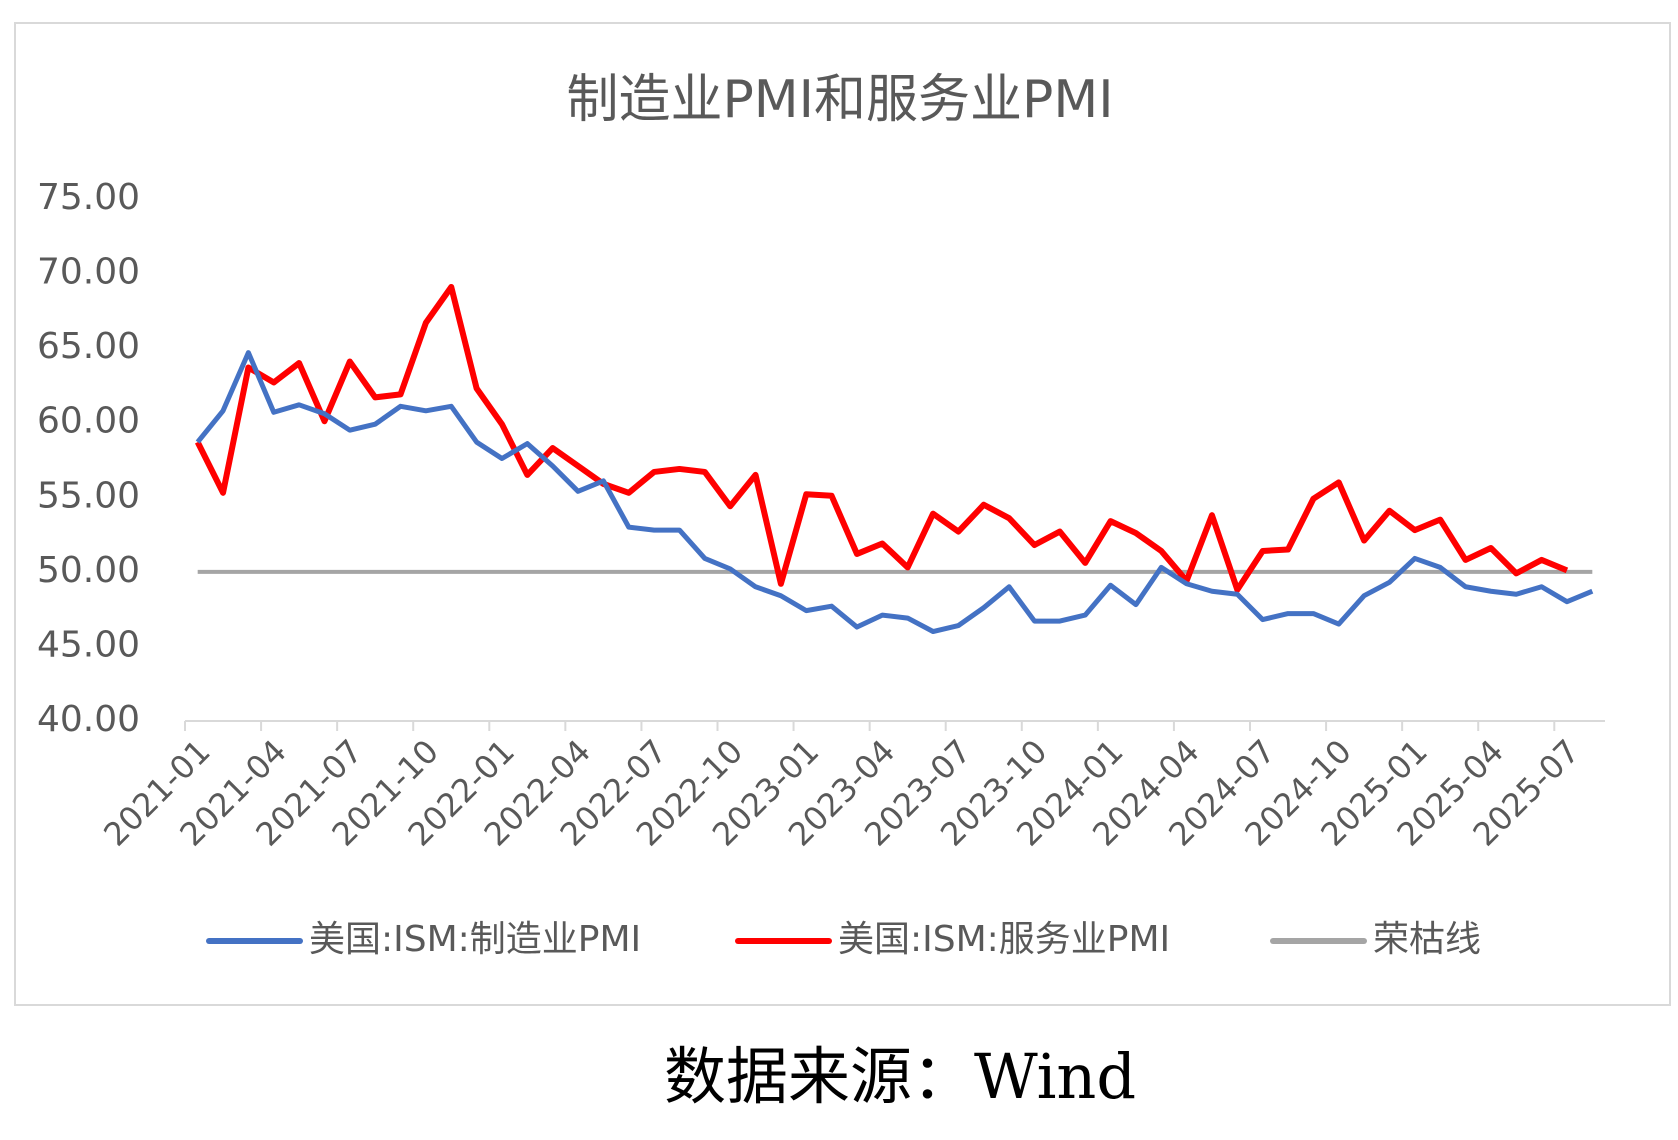 The height and width of the screenshot is (1140, 1678). Describe the element at coordinates (88, 346) in the screenshot. I see `y-tick-label: 65.00` at that location.